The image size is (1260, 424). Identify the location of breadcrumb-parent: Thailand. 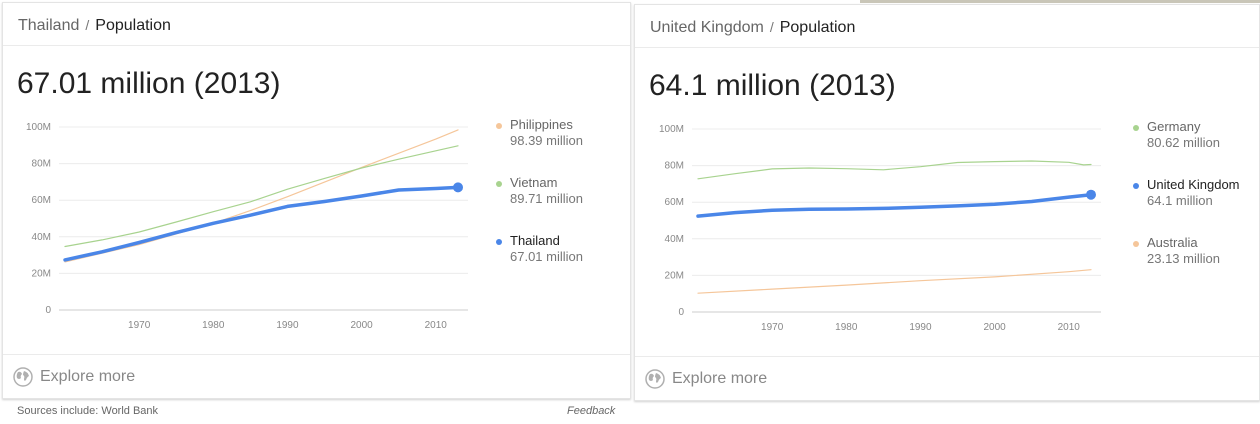
(49, 25).